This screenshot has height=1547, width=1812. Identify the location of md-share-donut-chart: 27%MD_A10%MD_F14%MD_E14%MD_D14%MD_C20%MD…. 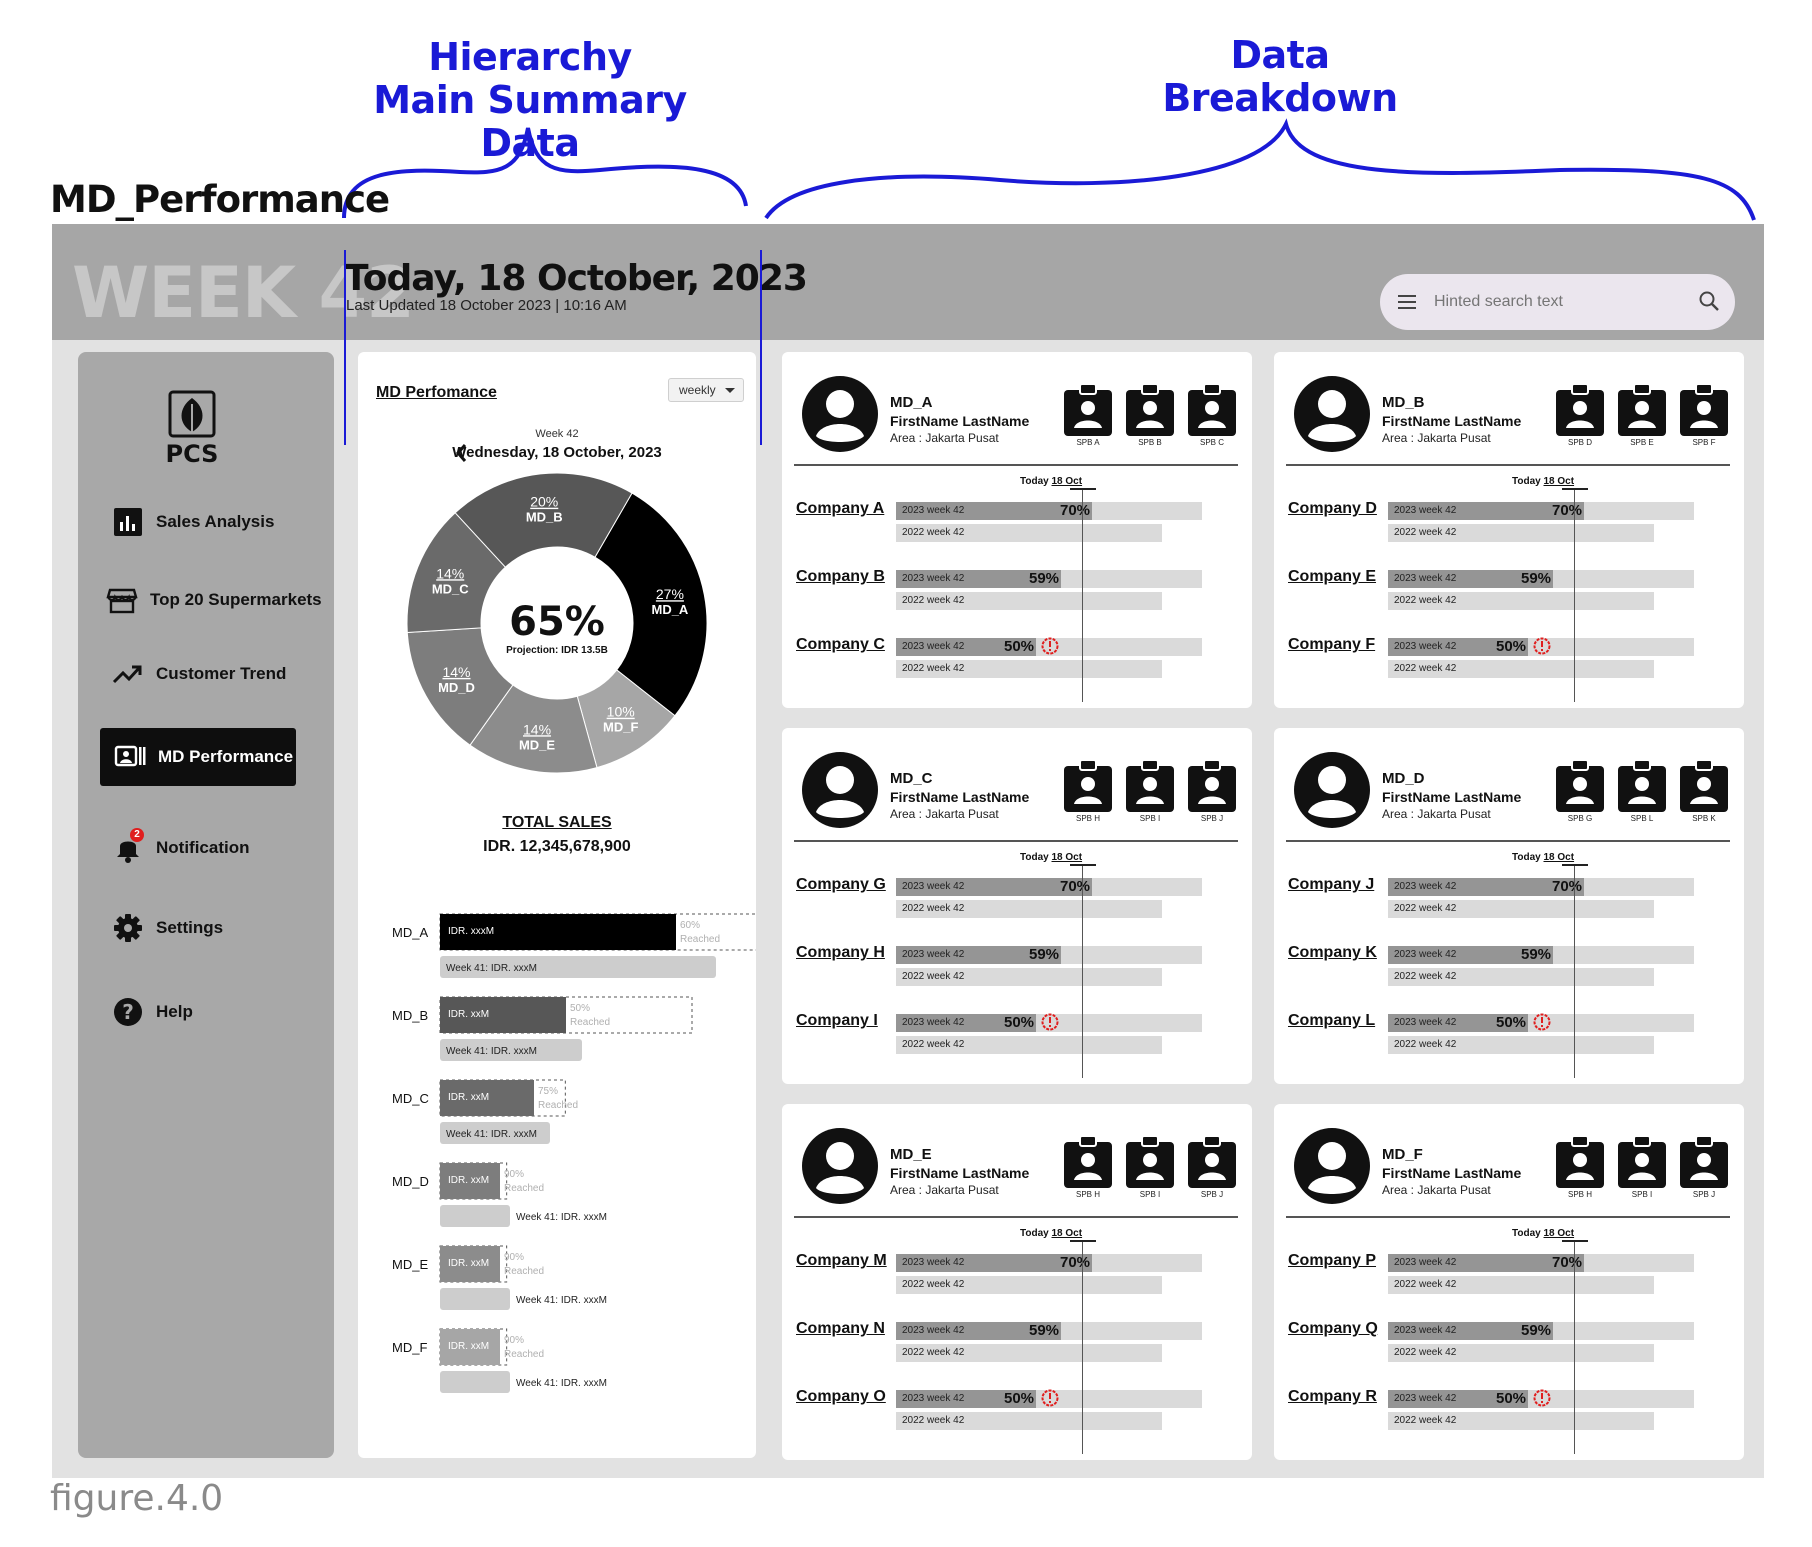
(557, 623).